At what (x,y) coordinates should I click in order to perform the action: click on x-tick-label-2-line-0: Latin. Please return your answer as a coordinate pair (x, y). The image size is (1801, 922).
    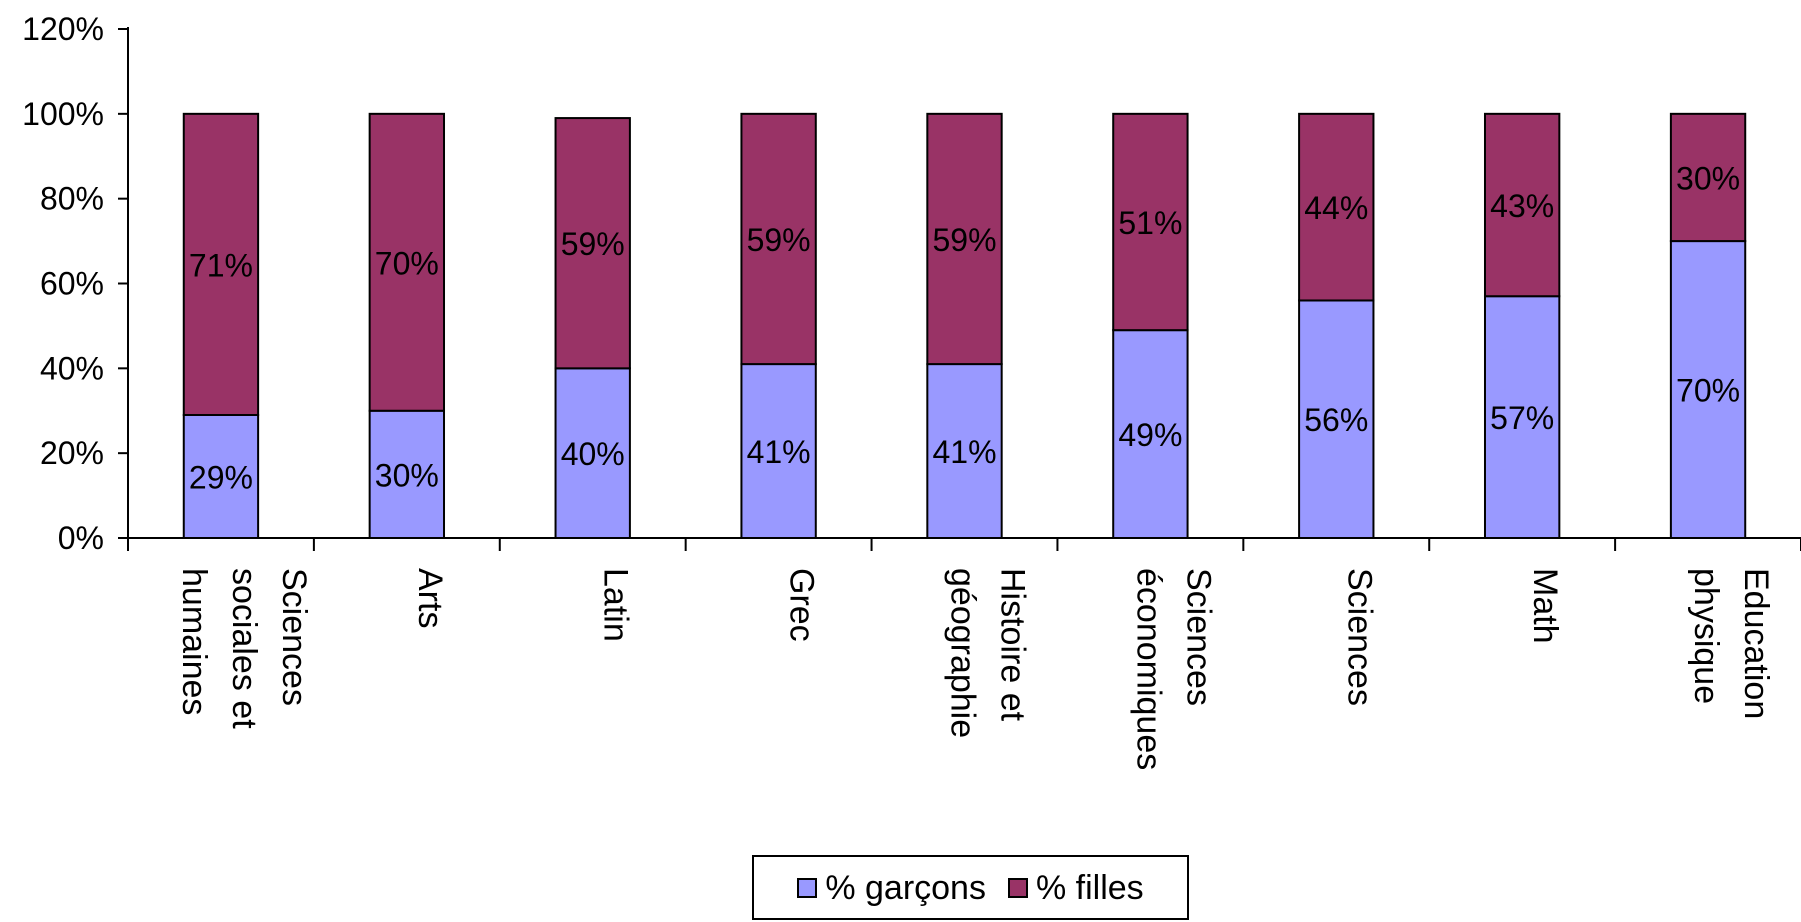
    Looking at the image, I should click on (616, 605).